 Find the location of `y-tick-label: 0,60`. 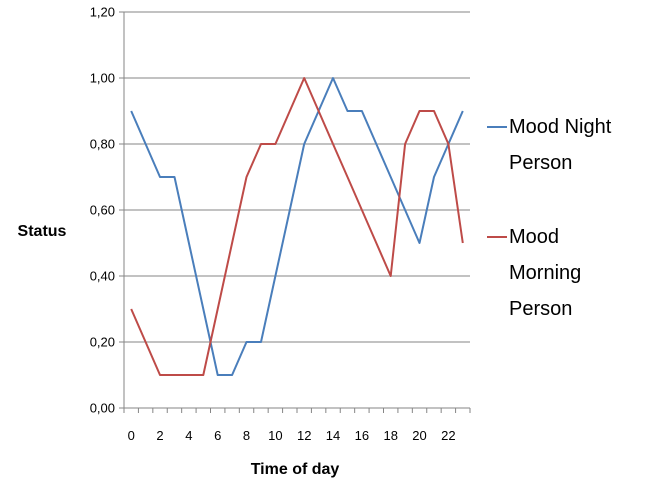

y-tick-label: 0,60 is located at coordinates (102, 210).